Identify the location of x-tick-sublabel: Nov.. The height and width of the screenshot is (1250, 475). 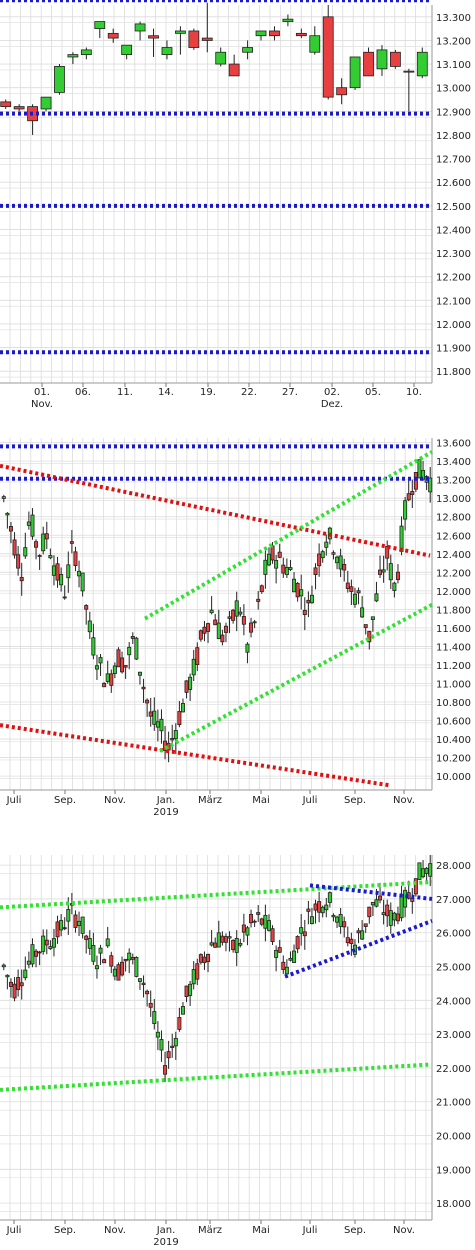
(42, 404).